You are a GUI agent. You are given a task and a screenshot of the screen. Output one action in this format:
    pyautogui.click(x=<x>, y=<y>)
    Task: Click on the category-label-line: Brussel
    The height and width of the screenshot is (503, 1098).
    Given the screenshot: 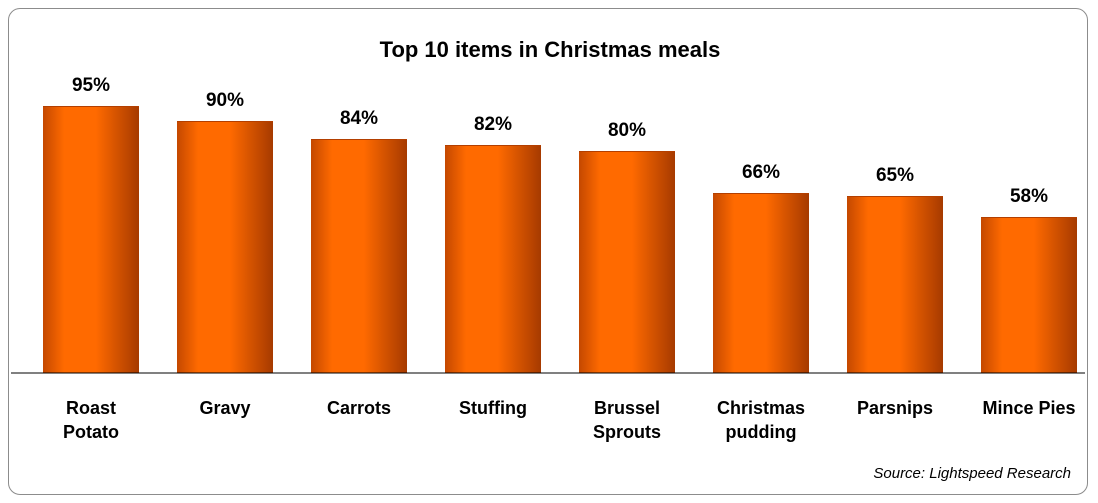 What is the action you would take?
    pyautogui.click(x=627, y=408)
    